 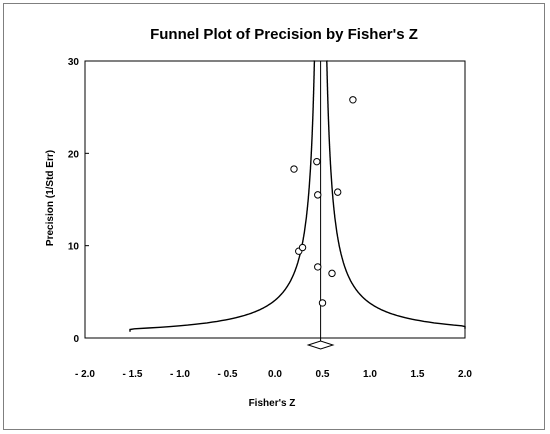 I want to click on y-tick-label: 20, so click(x=74, y=154).